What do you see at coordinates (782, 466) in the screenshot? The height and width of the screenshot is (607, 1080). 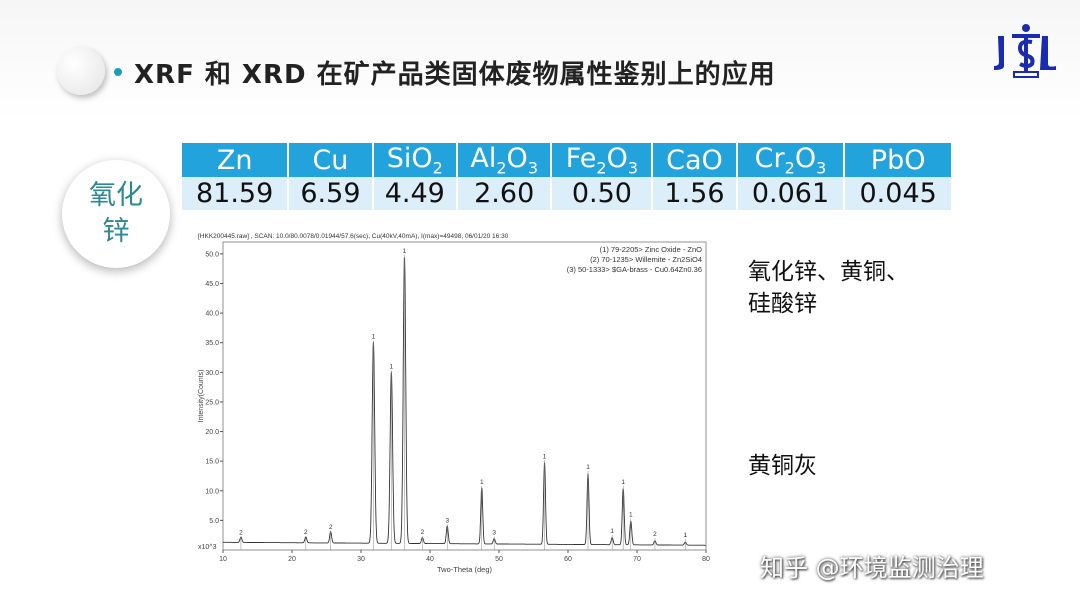 I see `phase-note-bottom: 黄铜灰` at bounding box center [782, 466].